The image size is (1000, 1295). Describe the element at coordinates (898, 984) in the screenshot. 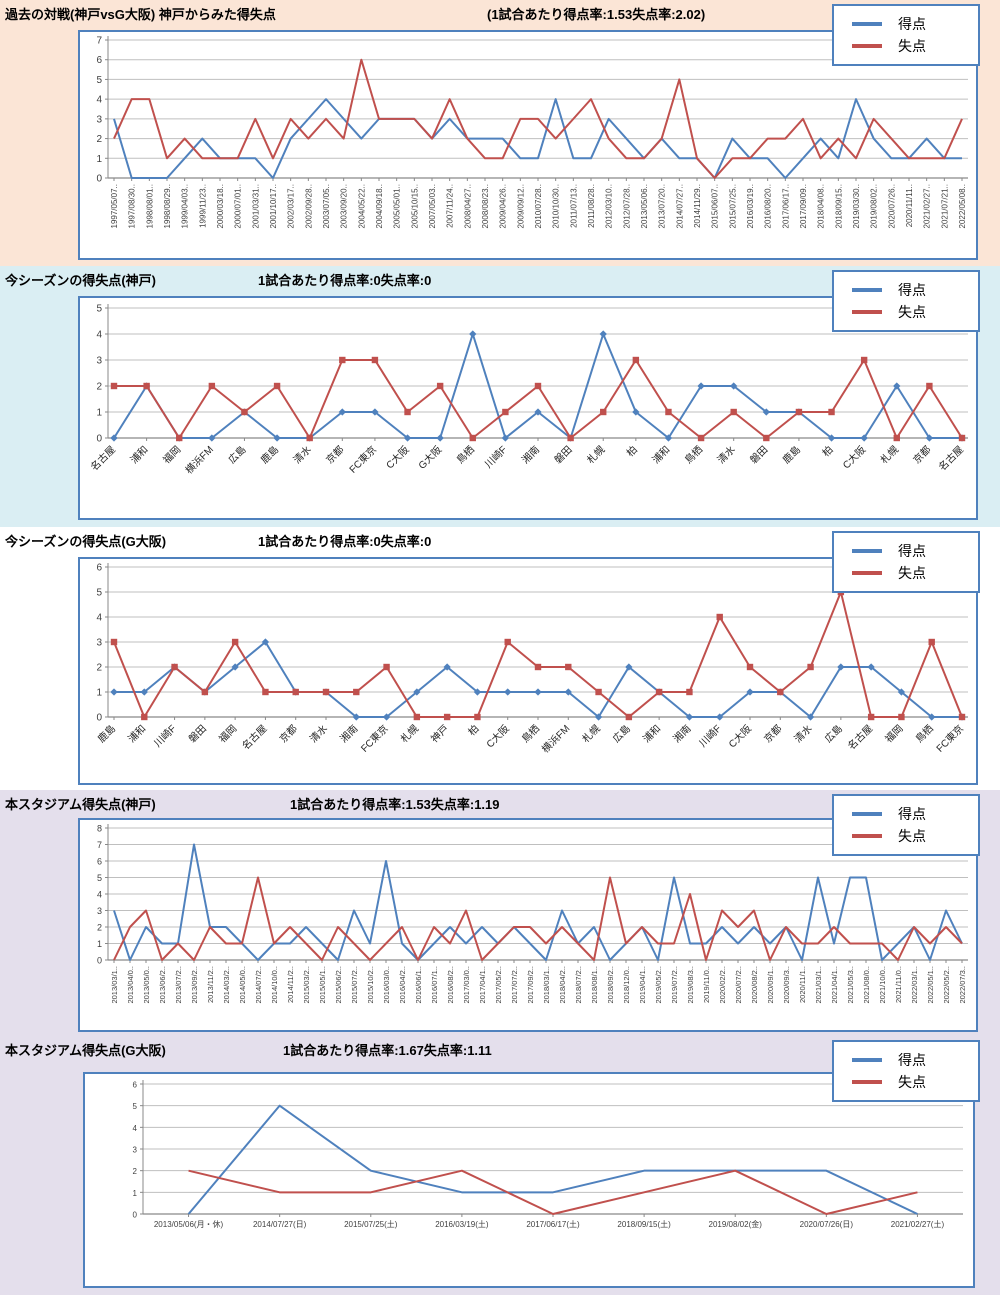

I see `svg-text: 2021/11/0..` at that location.